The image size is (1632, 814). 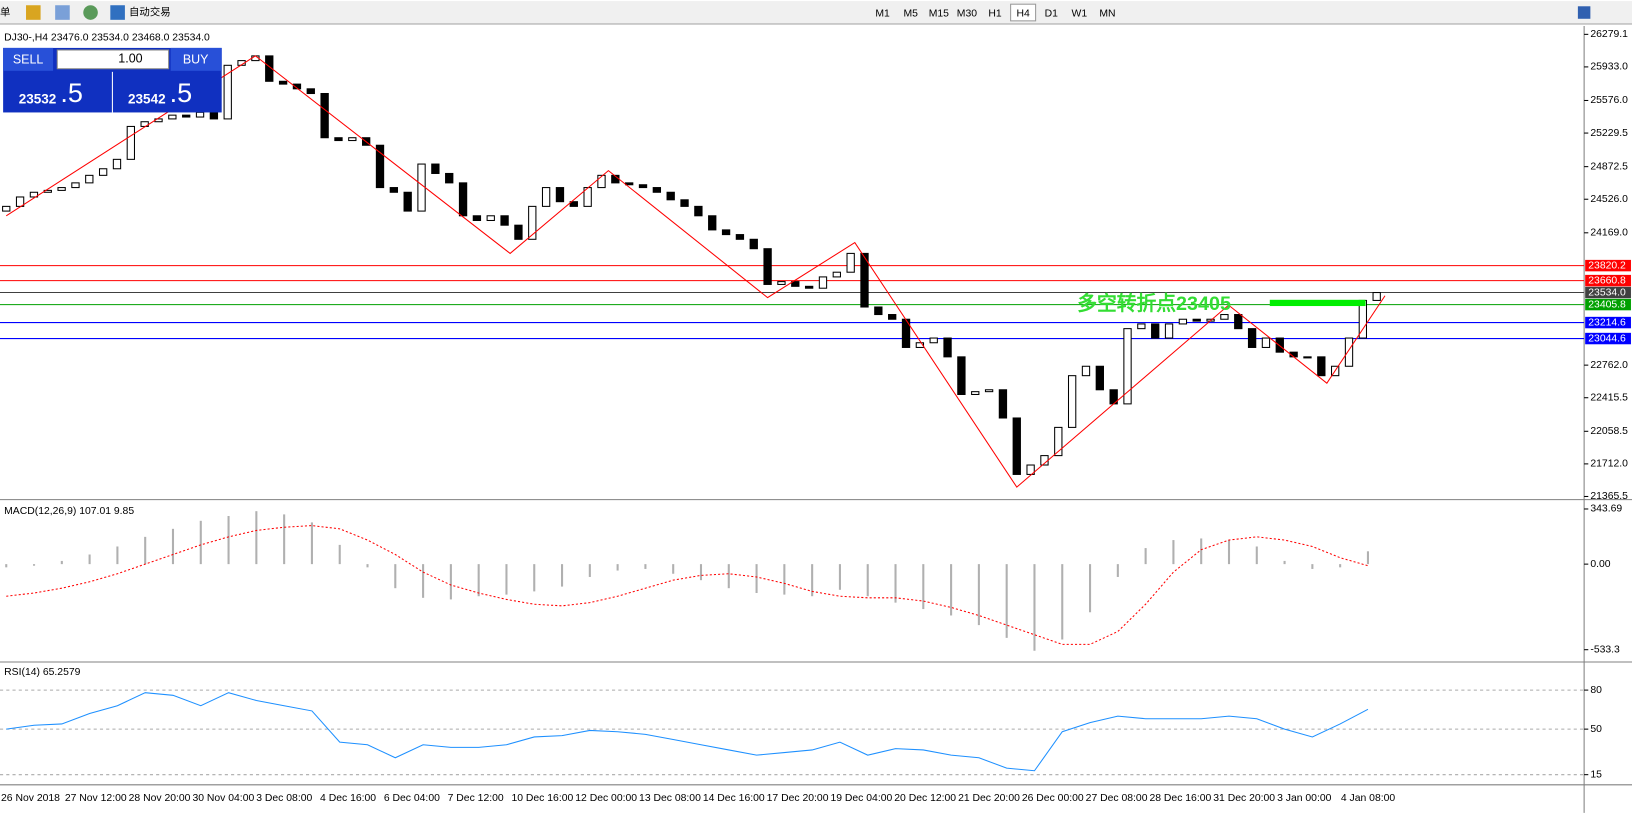 I want to click on x-tick-label: 28 Dec 16:00, so click(x=1180, y=798).